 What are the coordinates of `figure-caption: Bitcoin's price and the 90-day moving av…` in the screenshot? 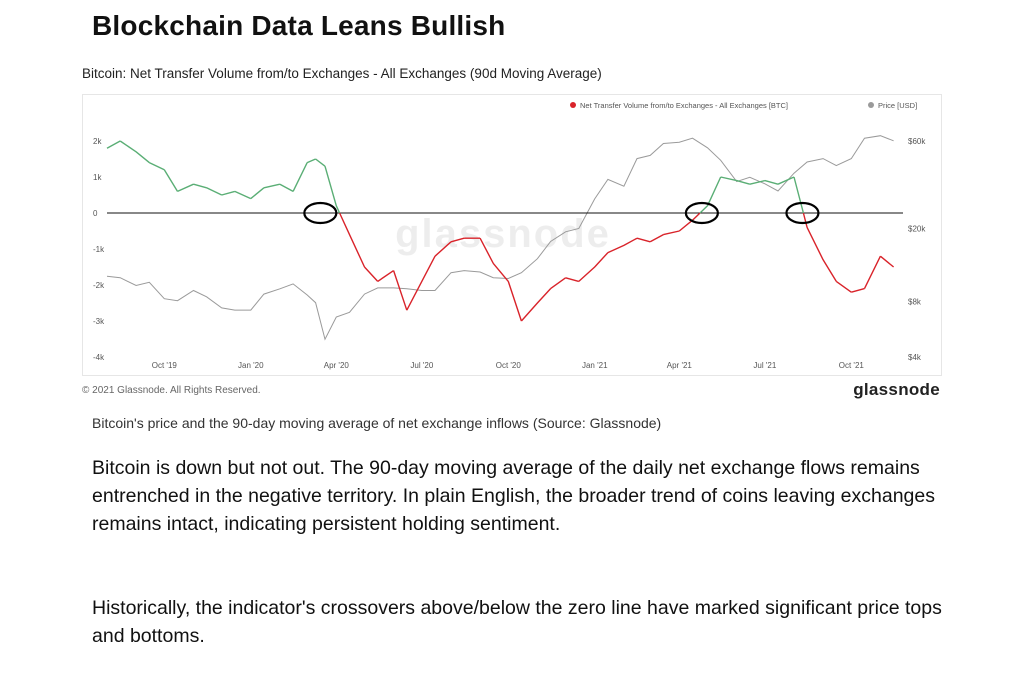 It's located at (377, 423).